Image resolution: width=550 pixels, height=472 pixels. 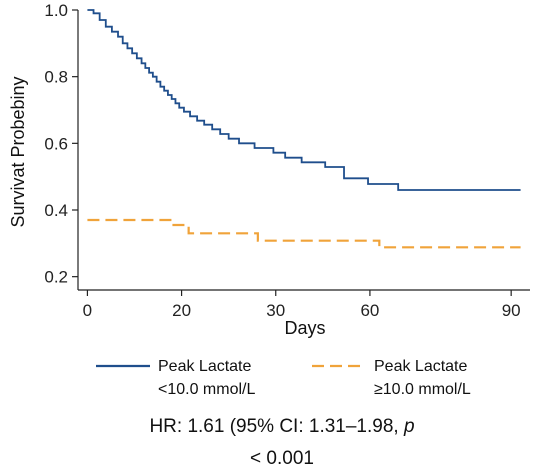 I want to click on legend-label-high-line1: Peak Lactate, so click(x=421, y=366).